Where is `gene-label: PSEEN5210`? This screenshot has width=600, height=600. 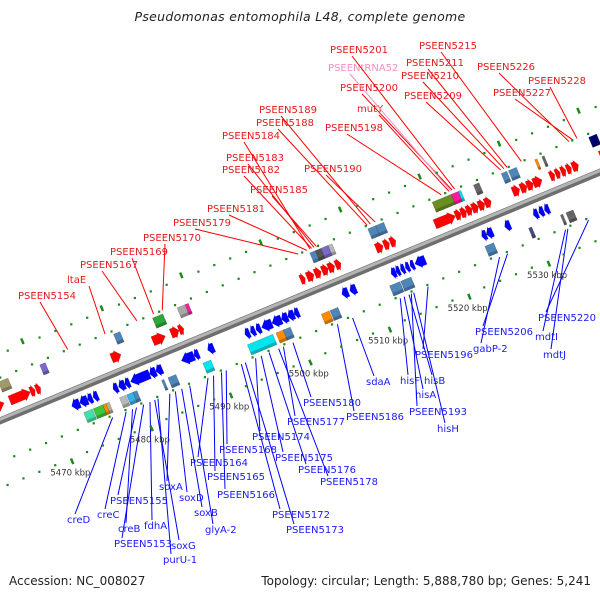 gene-label: PSEEN5210 is located at coordinates (430, 76).